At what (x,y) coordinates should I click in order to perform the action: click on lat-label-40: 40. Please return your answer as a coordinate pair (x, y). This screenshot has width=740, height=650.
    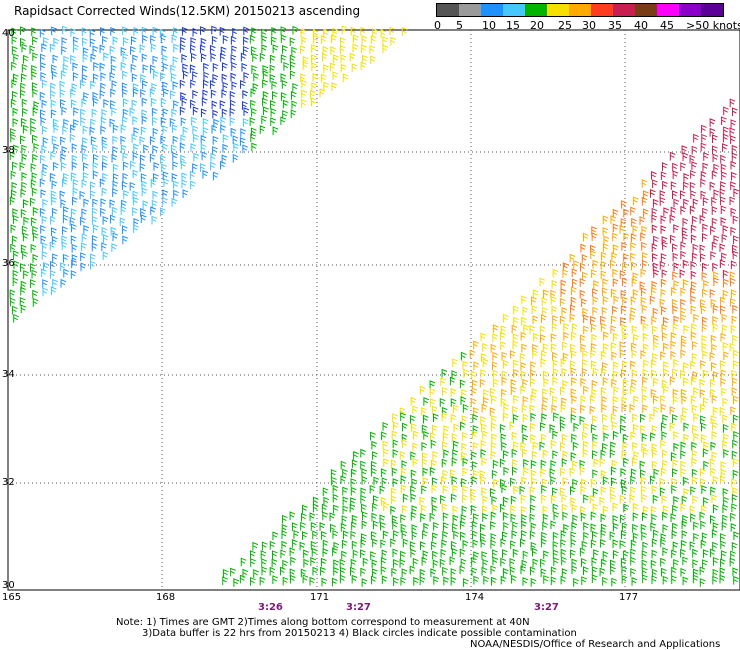
    Looking at the image, I should click on (8, 33).